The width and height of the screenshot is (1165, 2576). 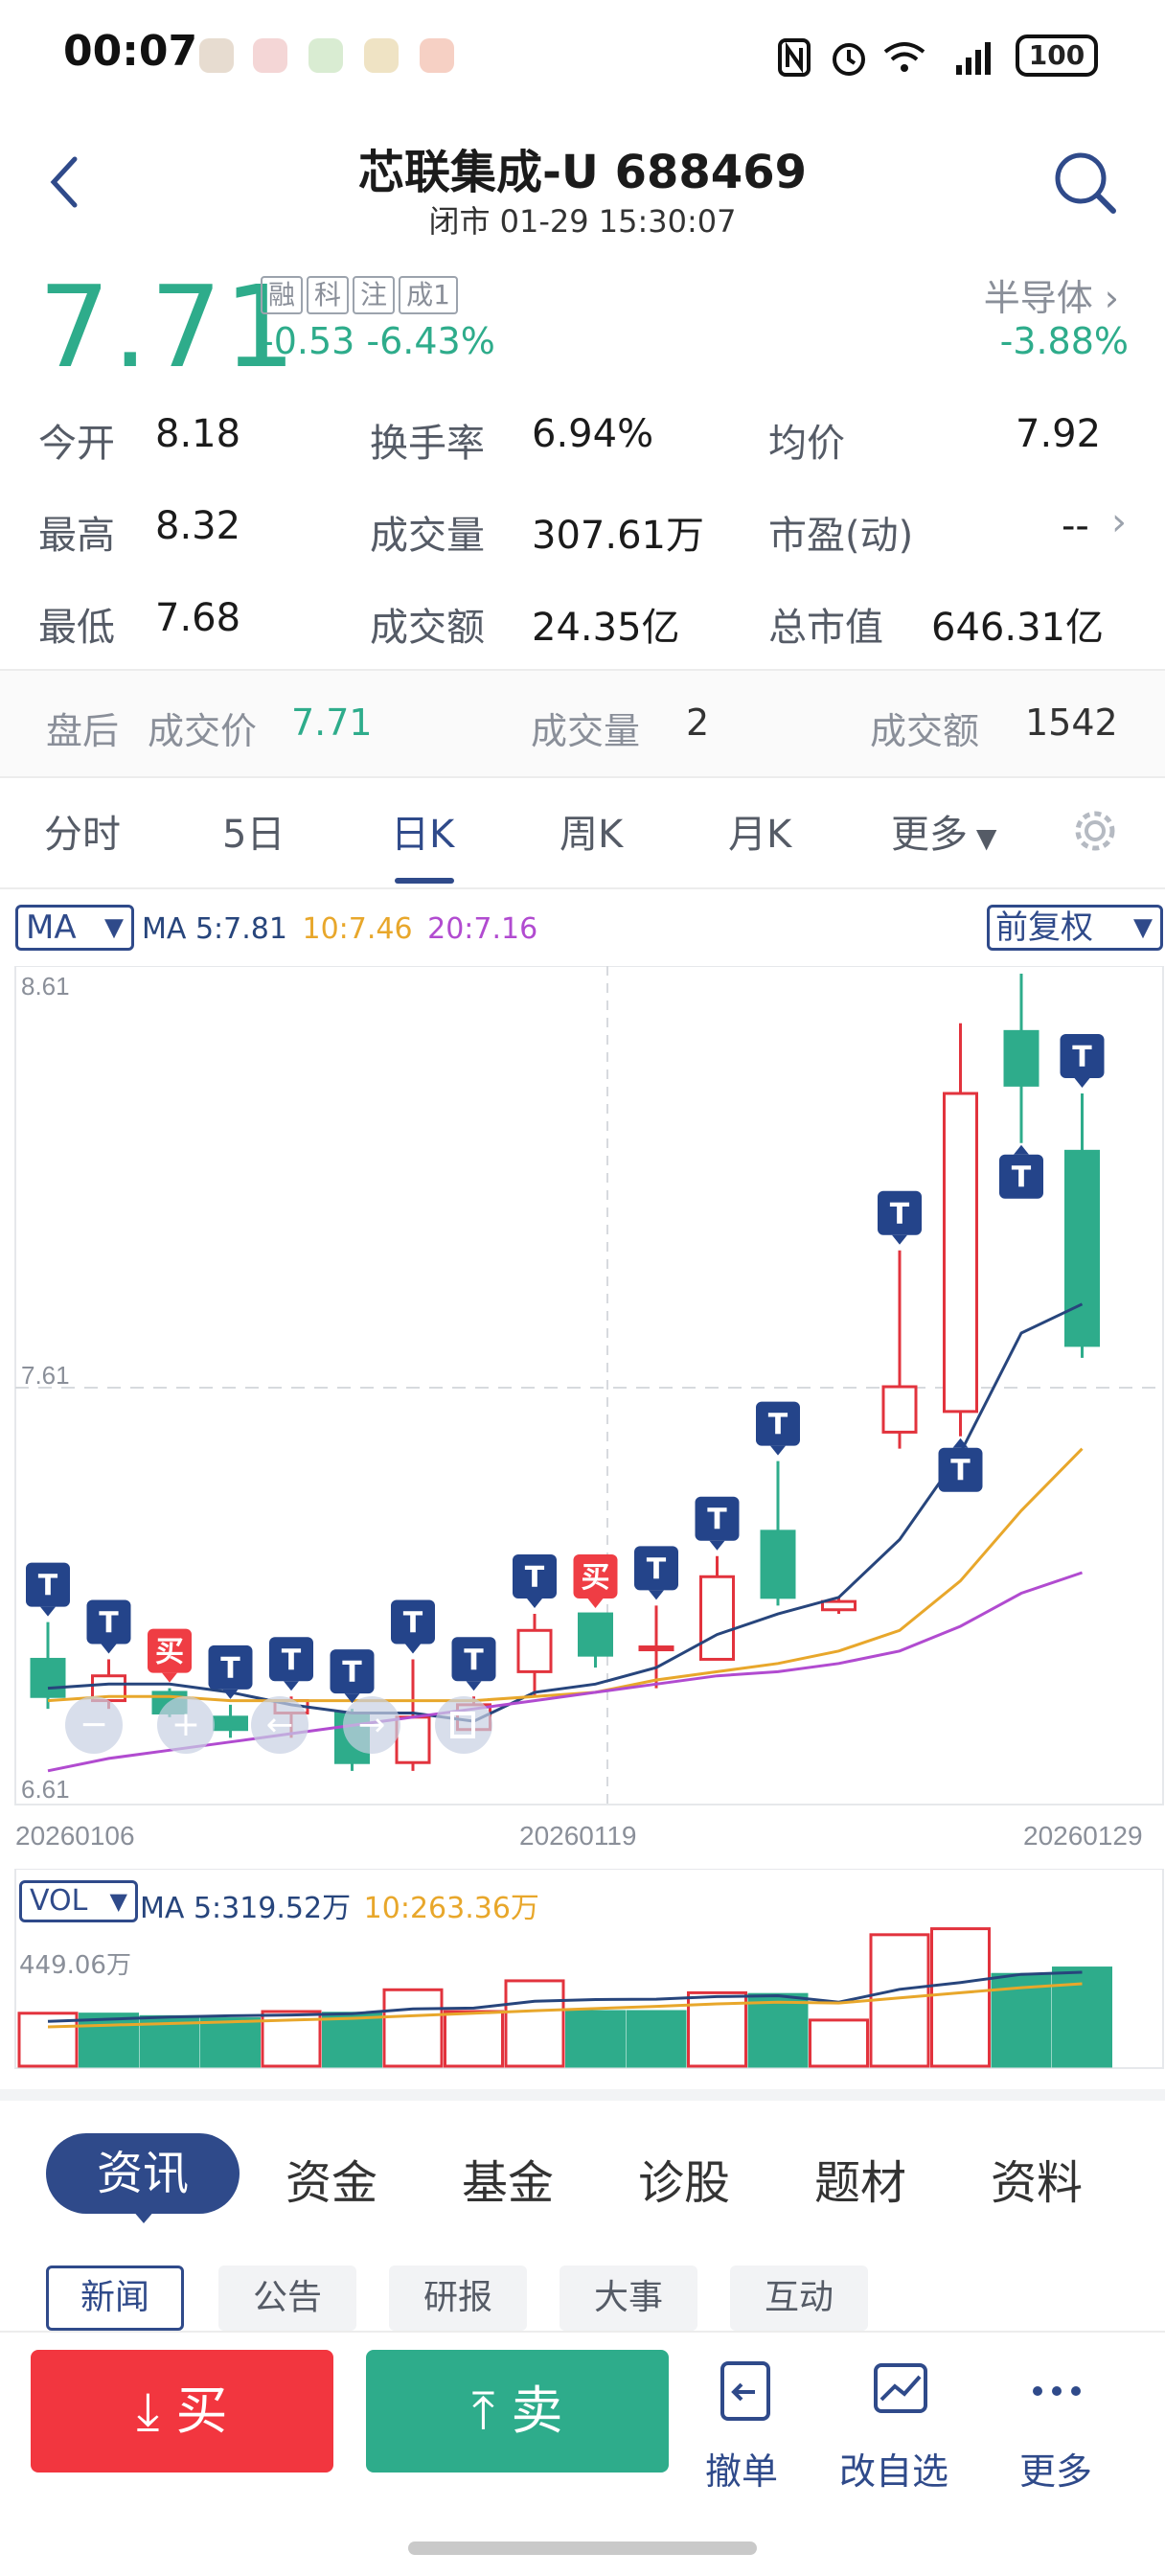 What do you see at coordinates (332, 2183) in the screenshot?
I see `tab-funds-flow: 资金` at bounding box center [332, 2183].